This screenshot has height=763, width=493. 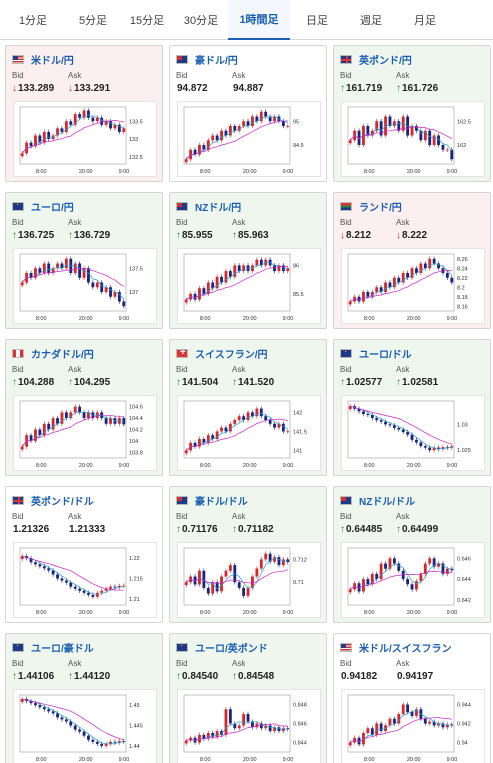 What do you see at coordinates (85, 726) in the screenshot?
I see `mini-chart: 1.45 1.445 1.44 8:00 20:00 9:00` at bounding box center [85, 726].